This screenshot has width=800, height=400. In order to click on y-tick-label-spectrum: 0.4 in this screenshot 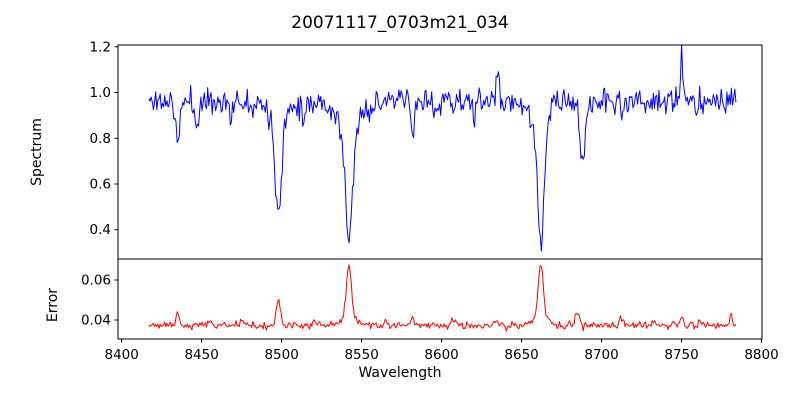, I will do `click(100, 230)`.